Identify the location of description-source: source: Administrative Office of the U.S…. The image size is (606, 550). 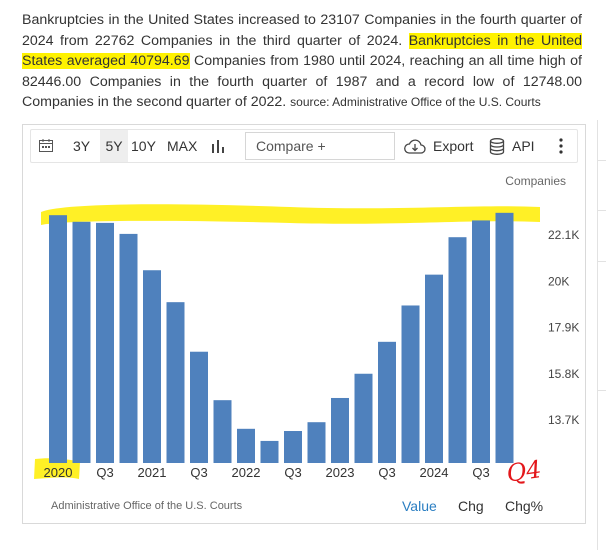
(415, 102).